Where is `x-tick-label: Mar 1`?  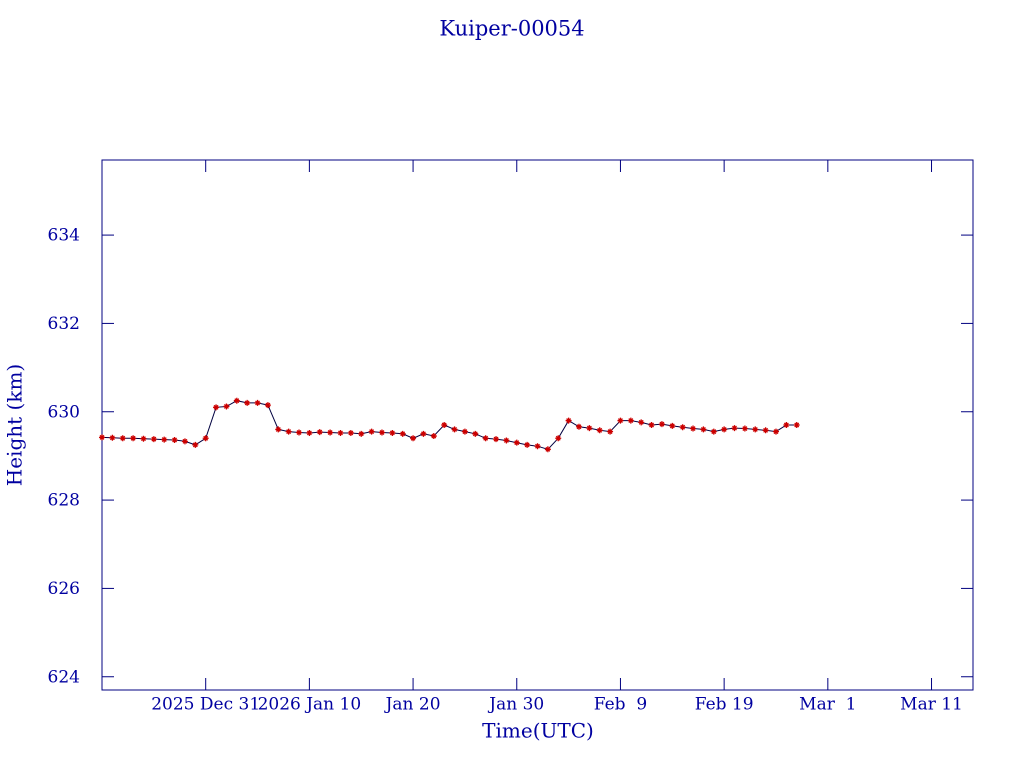
x-tick-label: Mar 1 is located at coordinates (827, 705).